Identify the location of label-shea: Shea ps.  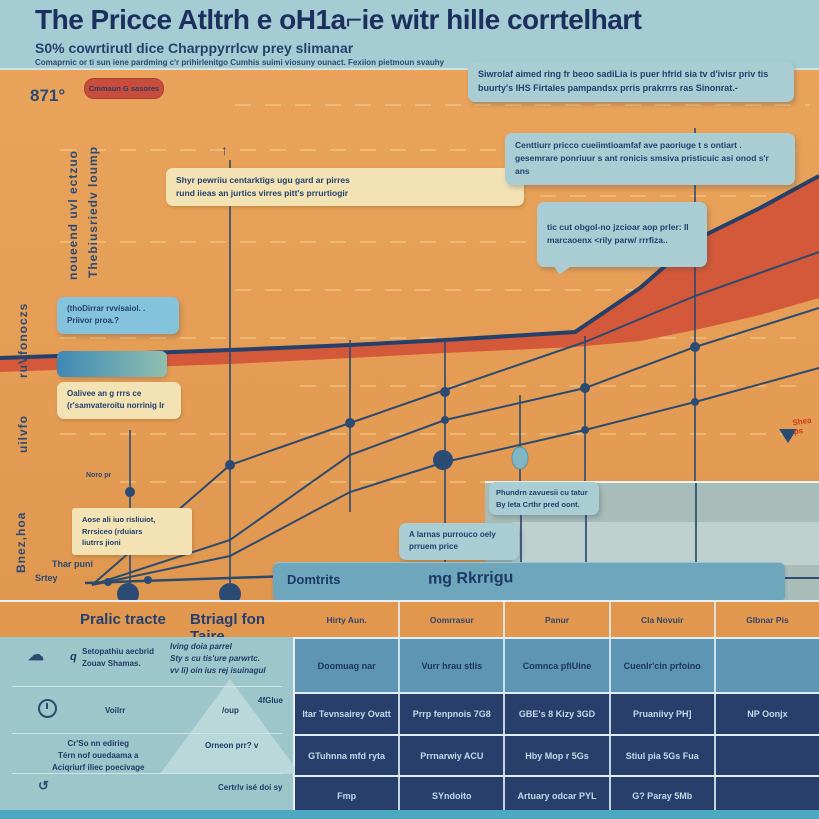
(802, 426).